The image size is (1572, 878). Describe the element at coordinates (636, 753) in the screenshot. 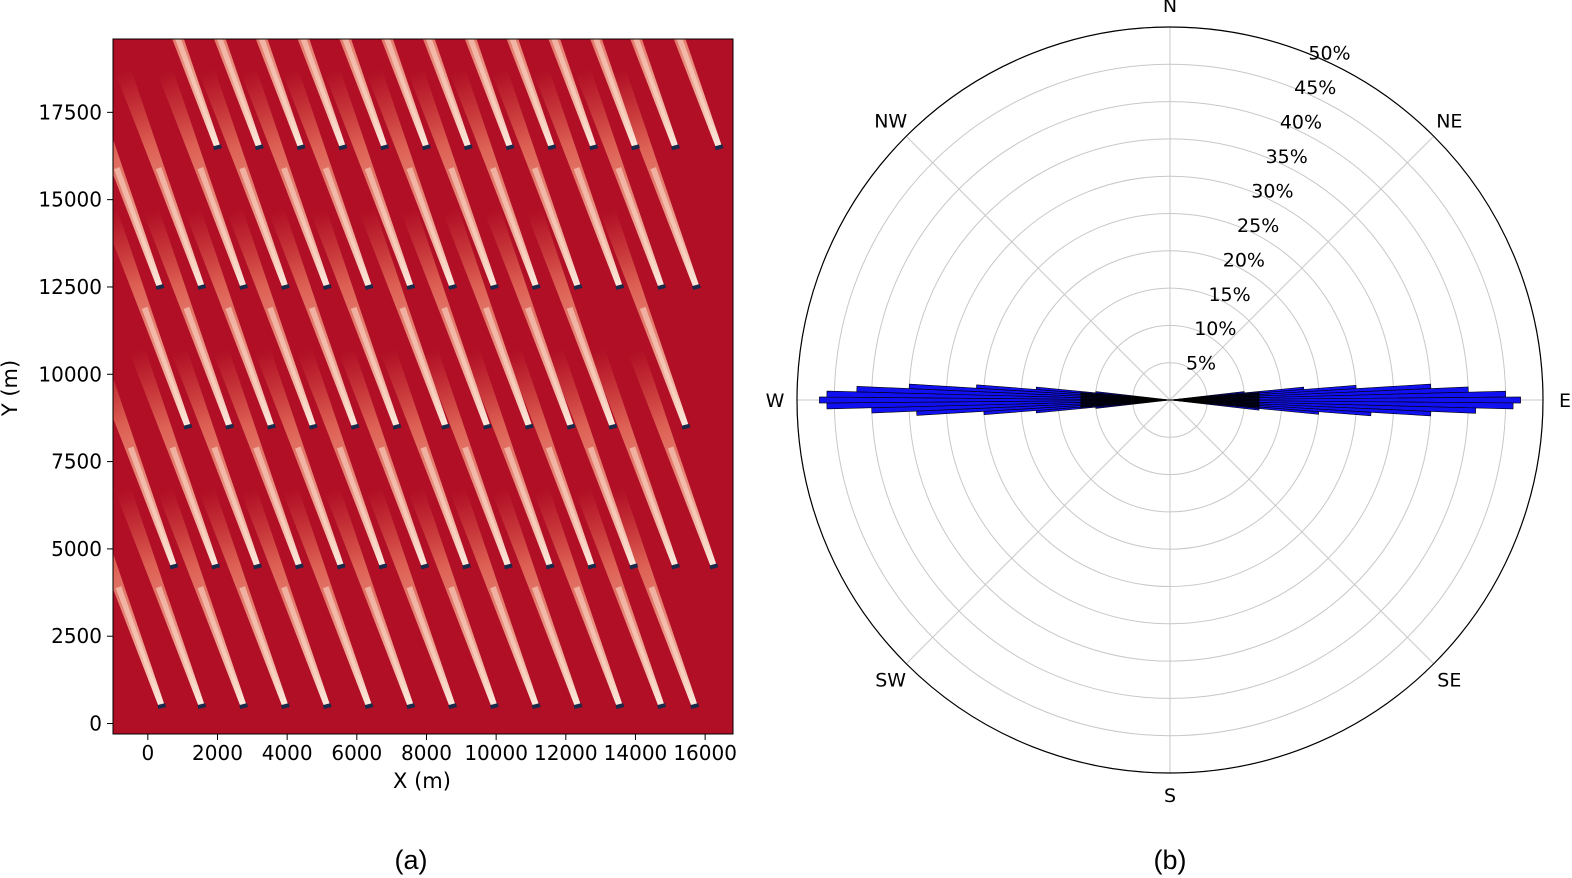

I see `x-tick-label: 14000` at that location.